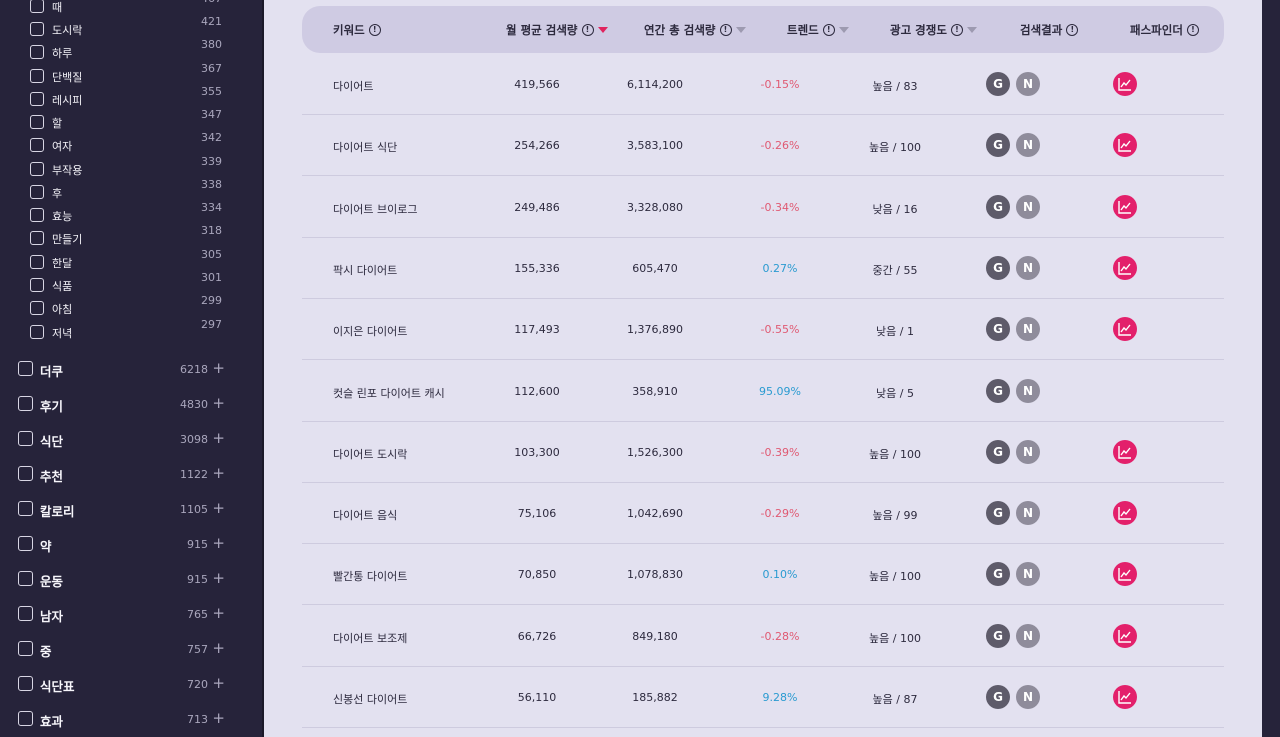  I want to click on table-row: 다이어트 보조제 66,726 849,180 -0.28% 높음 / 100 G N, so click(763, 636).